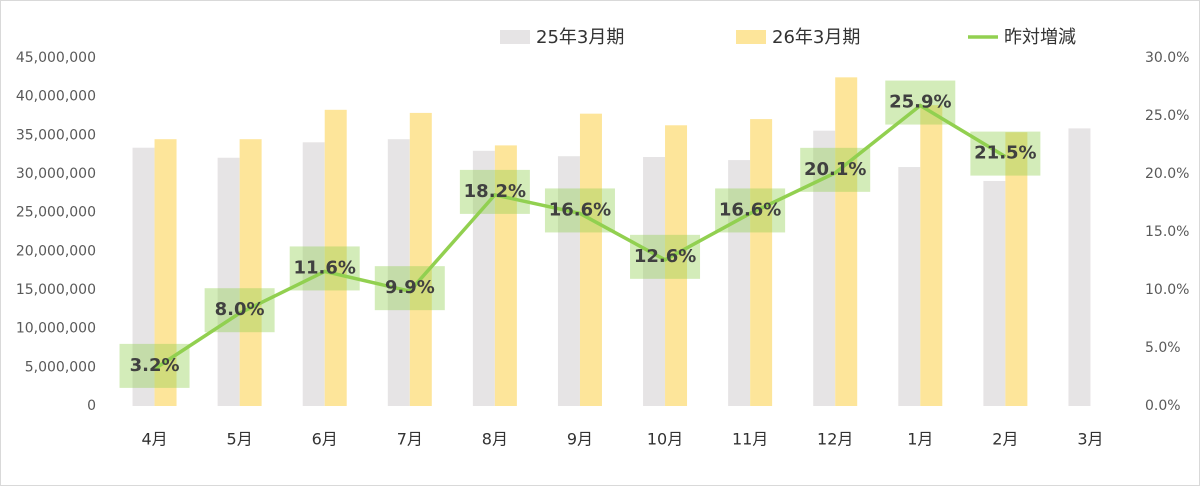 The width and height of the screenshot is (1200, 486). Describe the element at coordinates (240, 439) in the screenshot. I see `x-tick-label: 5月` at that location.